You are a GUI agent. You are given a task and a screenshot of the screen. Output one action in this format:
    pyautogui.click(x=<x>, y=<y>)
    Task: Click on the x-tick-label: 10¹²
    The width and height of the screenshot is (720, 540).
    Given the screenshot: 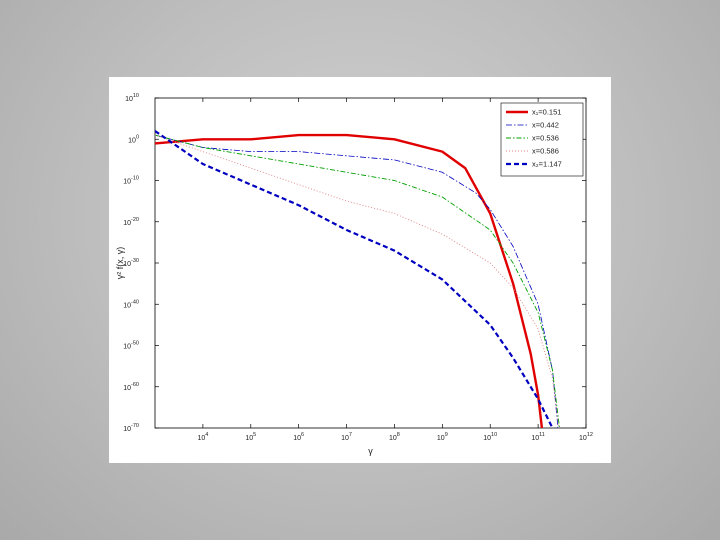 What is the action you would take?
    pyautogui.click(x=586, y=437)
    